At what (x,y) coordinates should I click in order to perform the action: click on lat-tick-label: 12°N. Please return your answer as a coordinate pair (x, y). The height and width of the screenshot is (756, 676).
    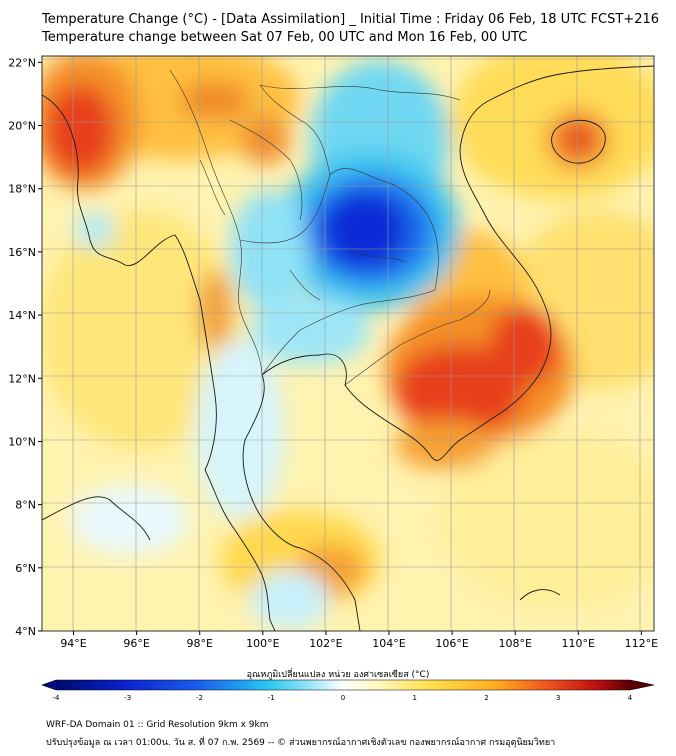
    Looking at the image, I should click on (22, 378).